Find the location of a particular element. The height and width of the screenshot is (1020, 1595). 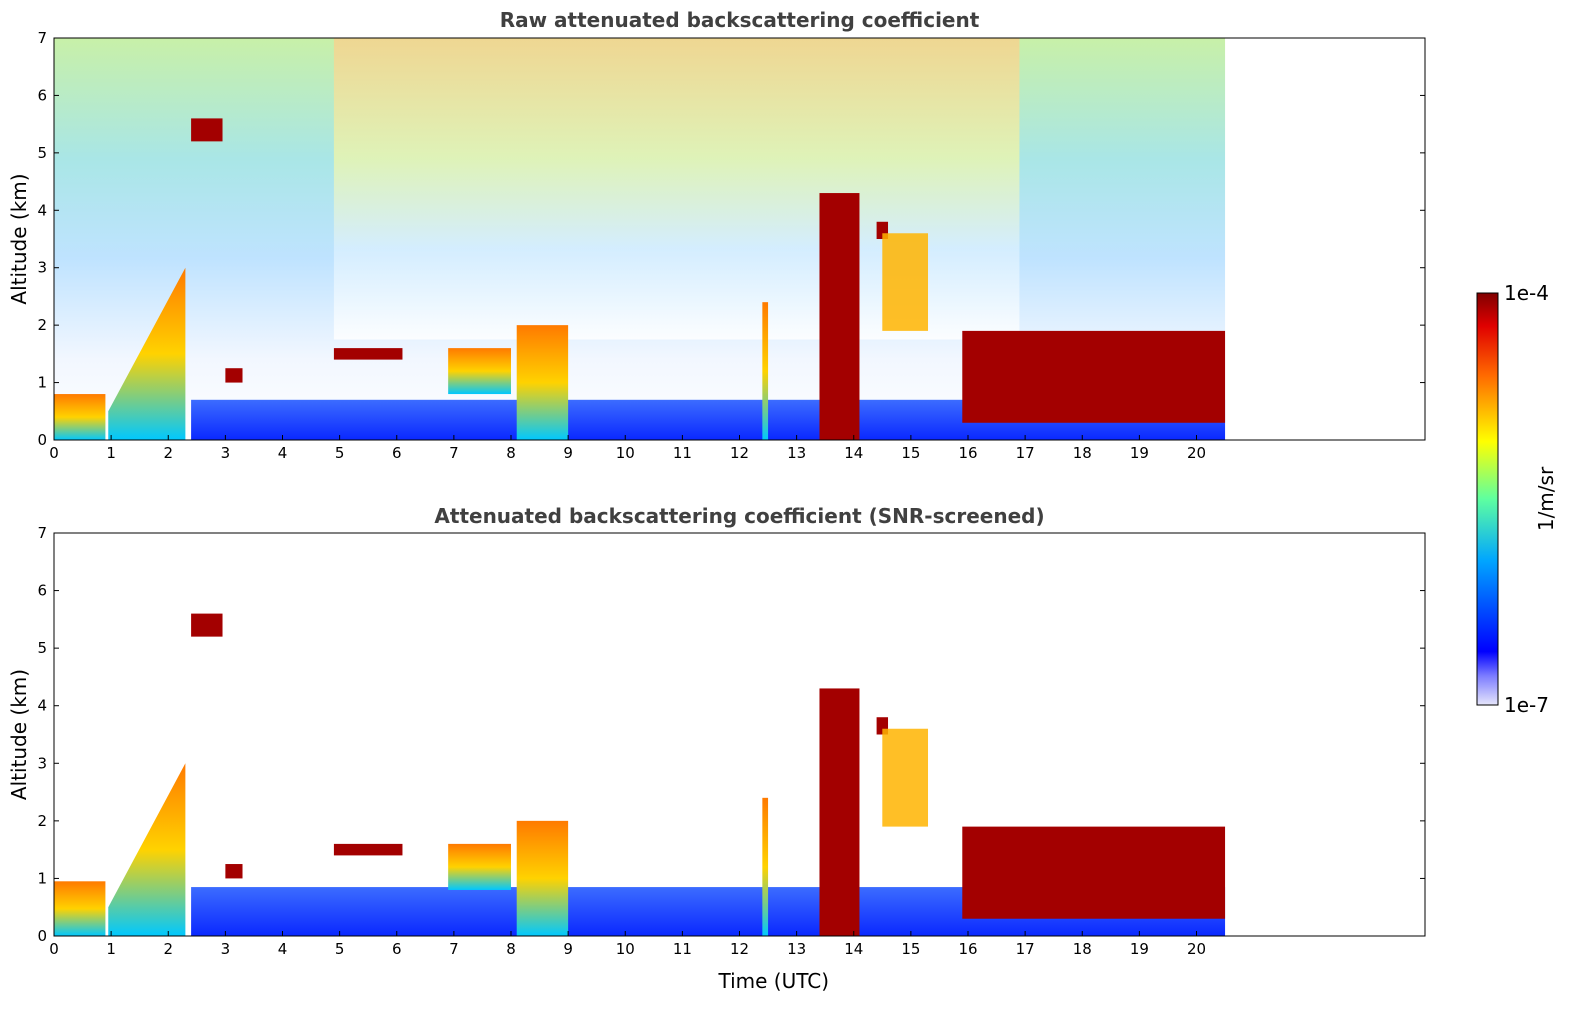

colorbar-max-label: 1e-4 is located at coordinates (1526, 293).